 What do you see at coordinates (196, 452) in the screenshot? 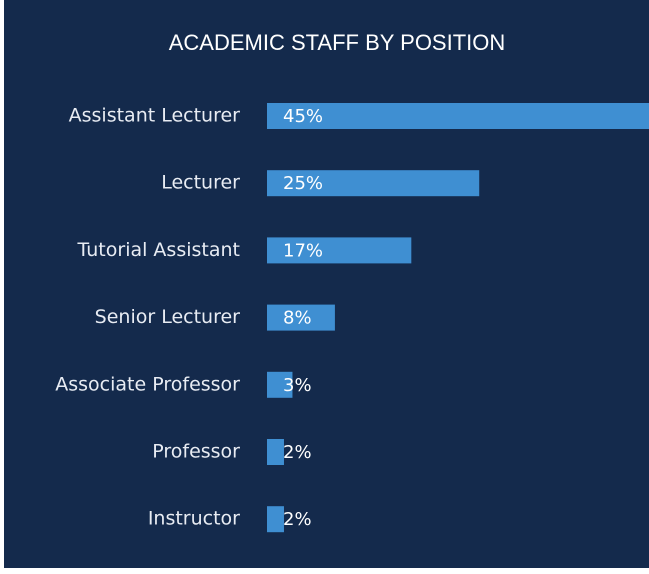
I see `category-label: Professor` at bounding box center [196, 452].